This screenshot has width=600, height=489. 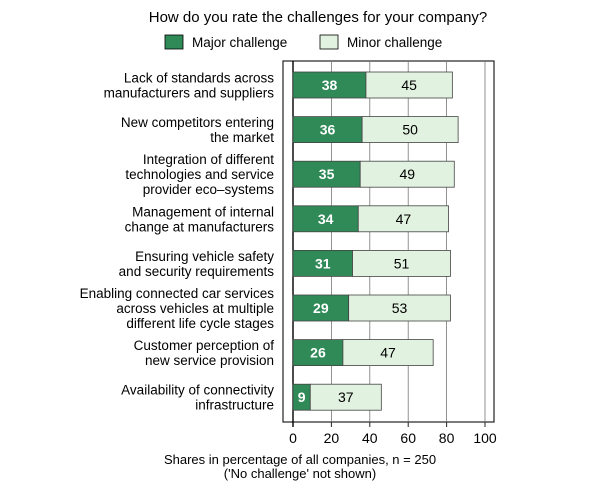 I want to click on x-tick-label: 60, so click(x=408, y=438).